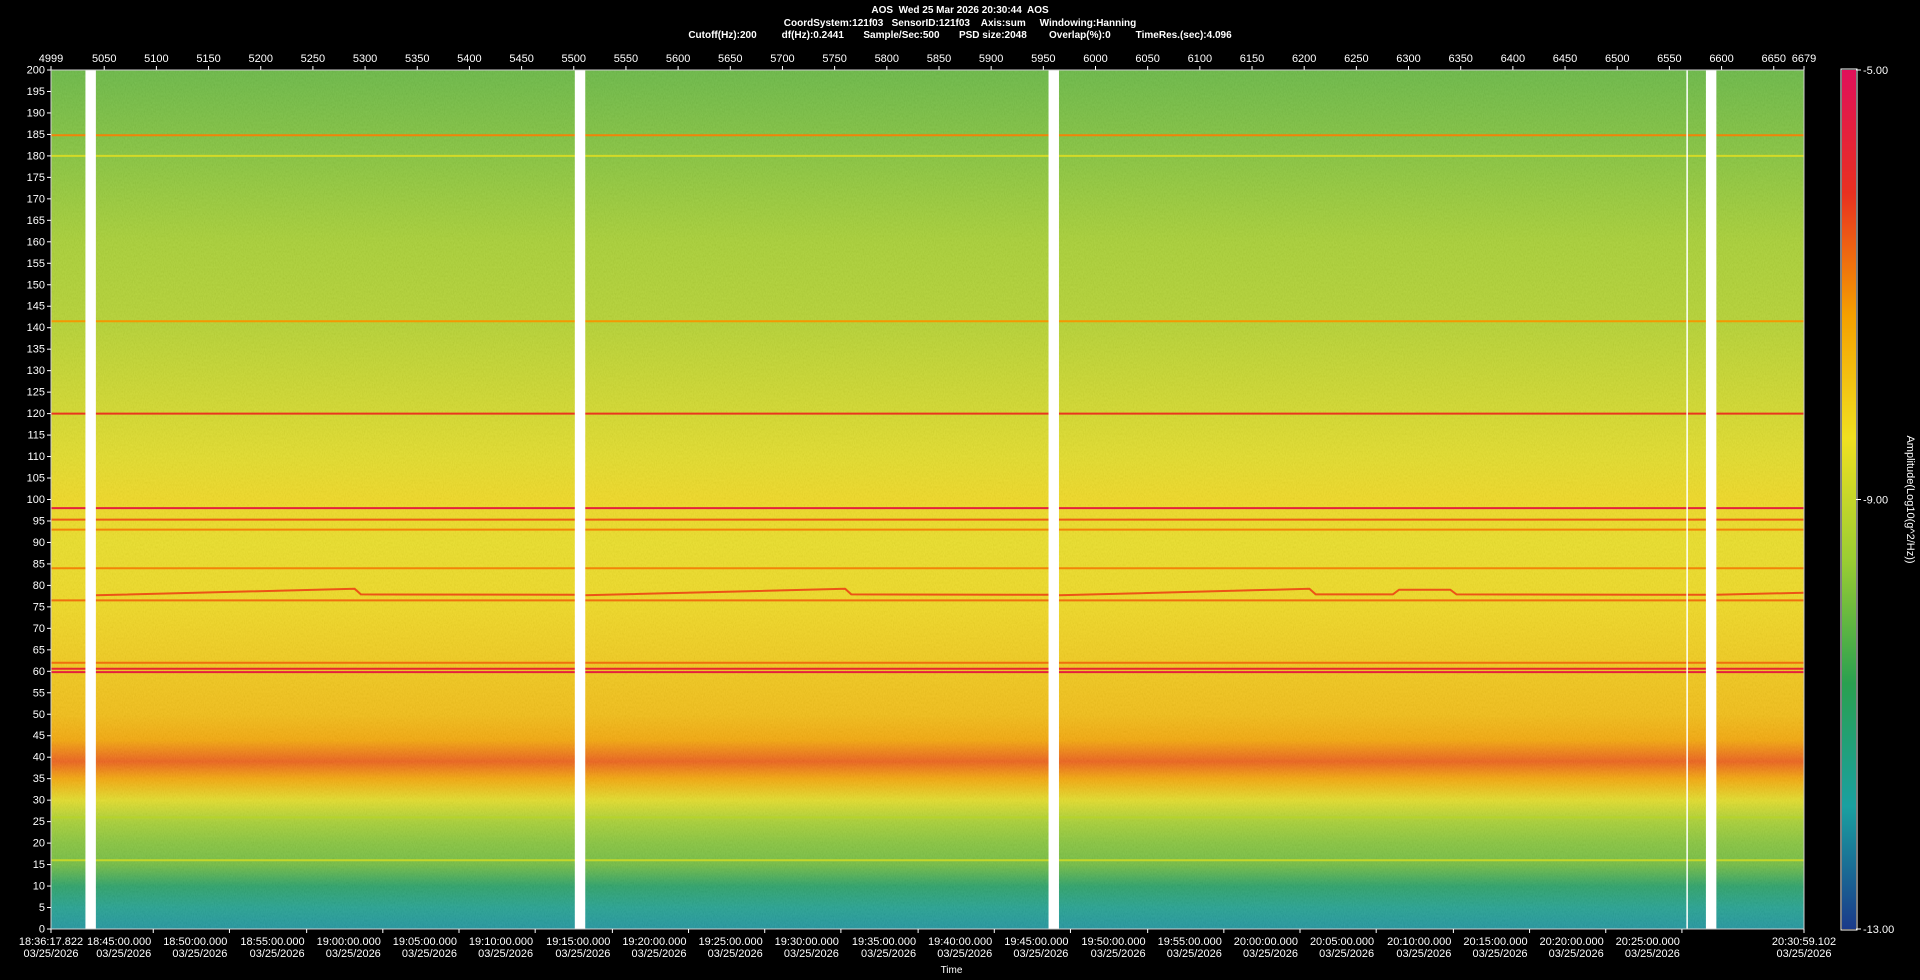 This screenshot has height=980, width=1920. I want to click on y-tick-label: 10, so click(39, 887).